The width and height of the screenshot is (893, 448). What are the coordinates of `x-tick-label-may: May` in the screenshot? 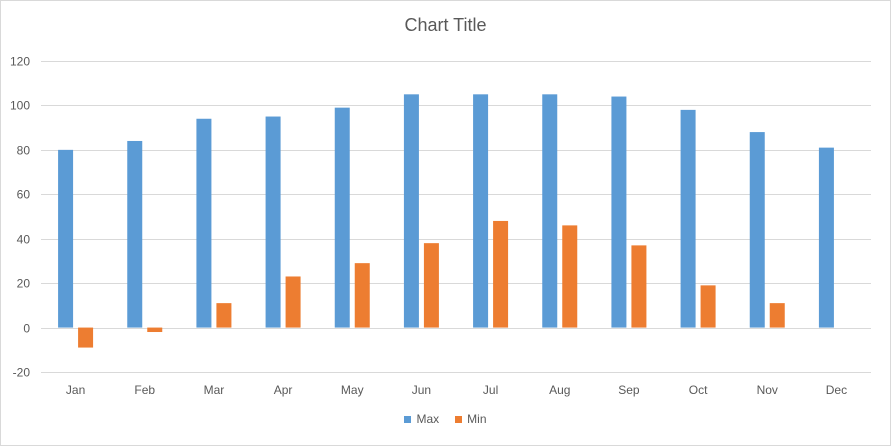 It's located at (352, 390).